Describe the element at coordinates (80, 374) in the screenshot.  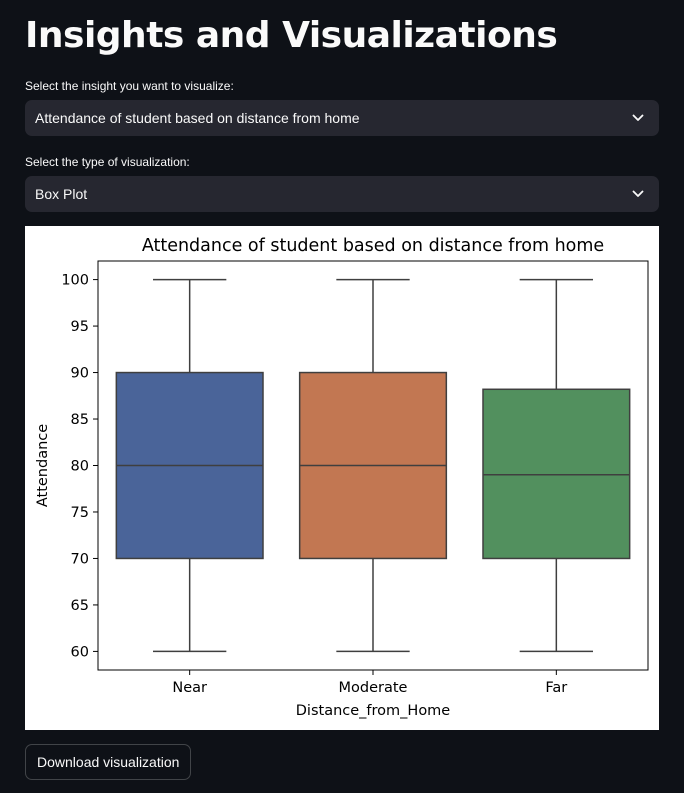
I see `y-tick-label: 90` at that location.